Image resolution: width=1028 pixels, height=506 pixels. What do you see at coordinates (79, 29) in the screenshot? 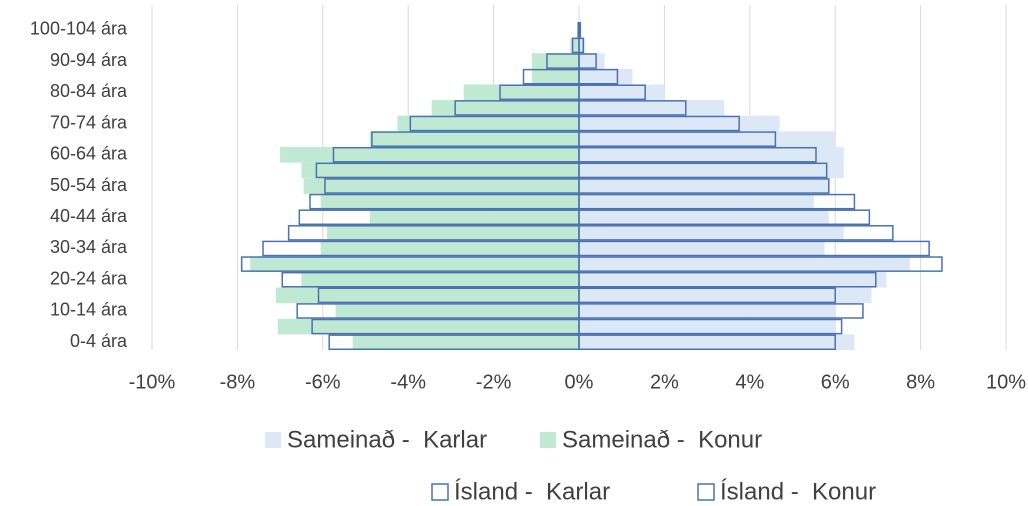
I see `y-tick-label: 100-104 ára` at bounding box center [79, 29].